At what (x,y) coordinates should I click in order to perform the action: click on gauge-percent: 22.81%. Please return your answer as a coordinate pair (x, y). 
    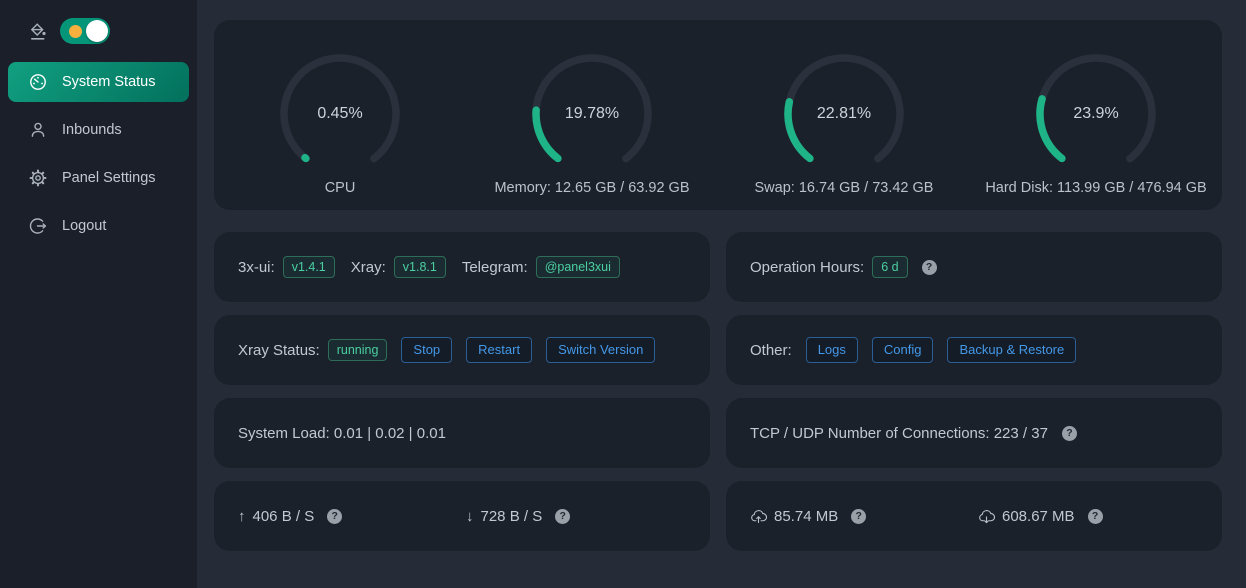
    Looking at the image, I should click on (844, 113).